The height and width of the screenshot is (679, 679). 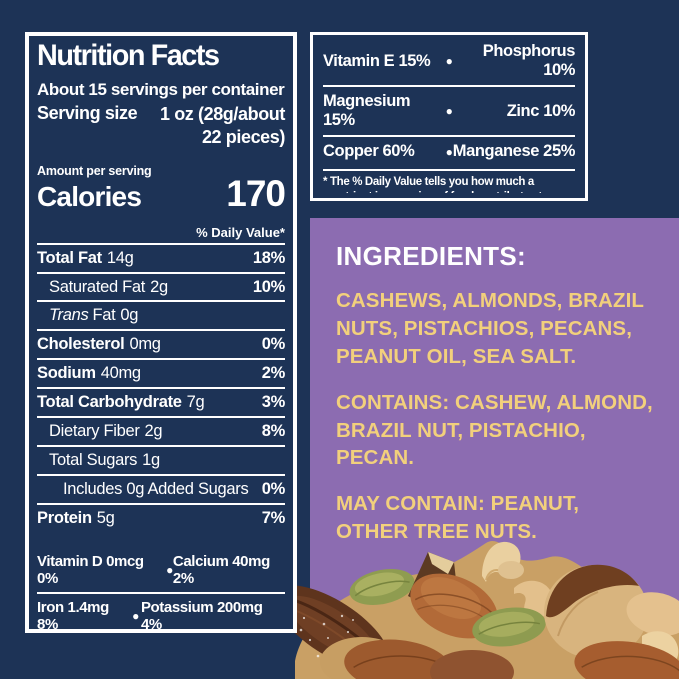 I want to click on vitamin-row-copper-manganese: Copper 60% ● Manganese 25%, so click(x=449, y=150).